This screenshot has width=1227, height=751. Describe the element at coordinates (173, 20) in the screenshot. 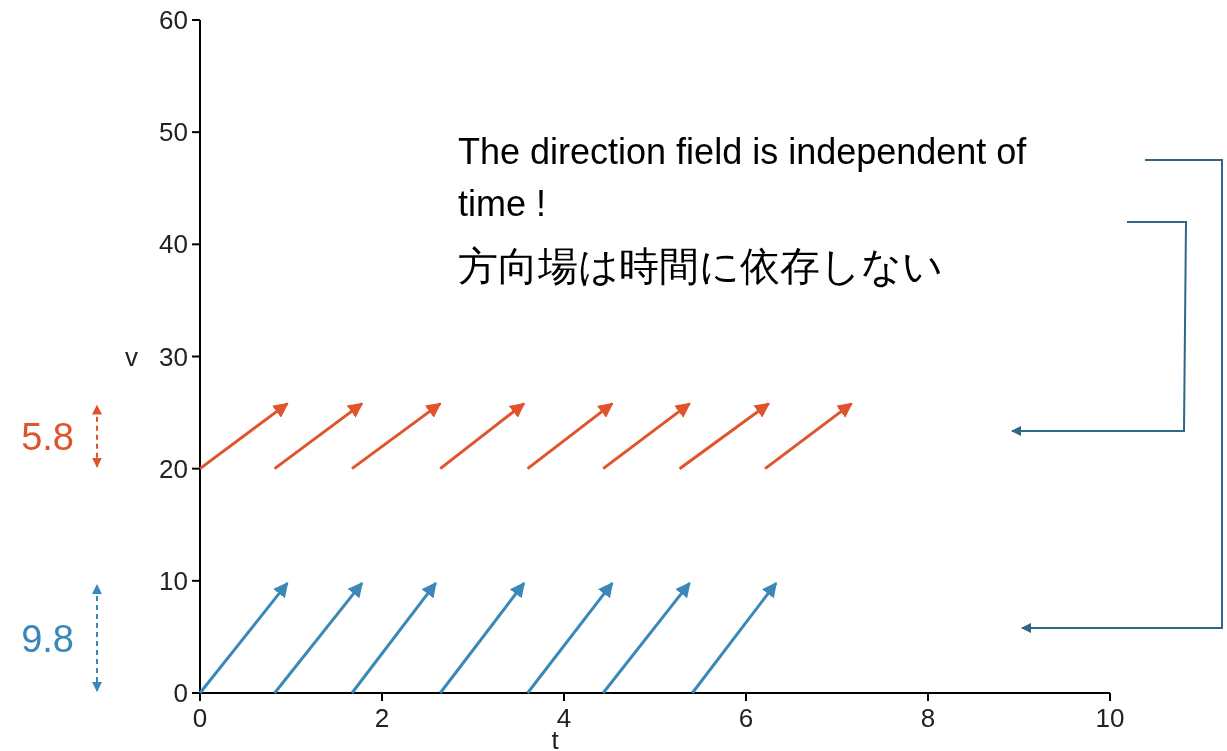

I see `y-tick-label: 60` at that location.